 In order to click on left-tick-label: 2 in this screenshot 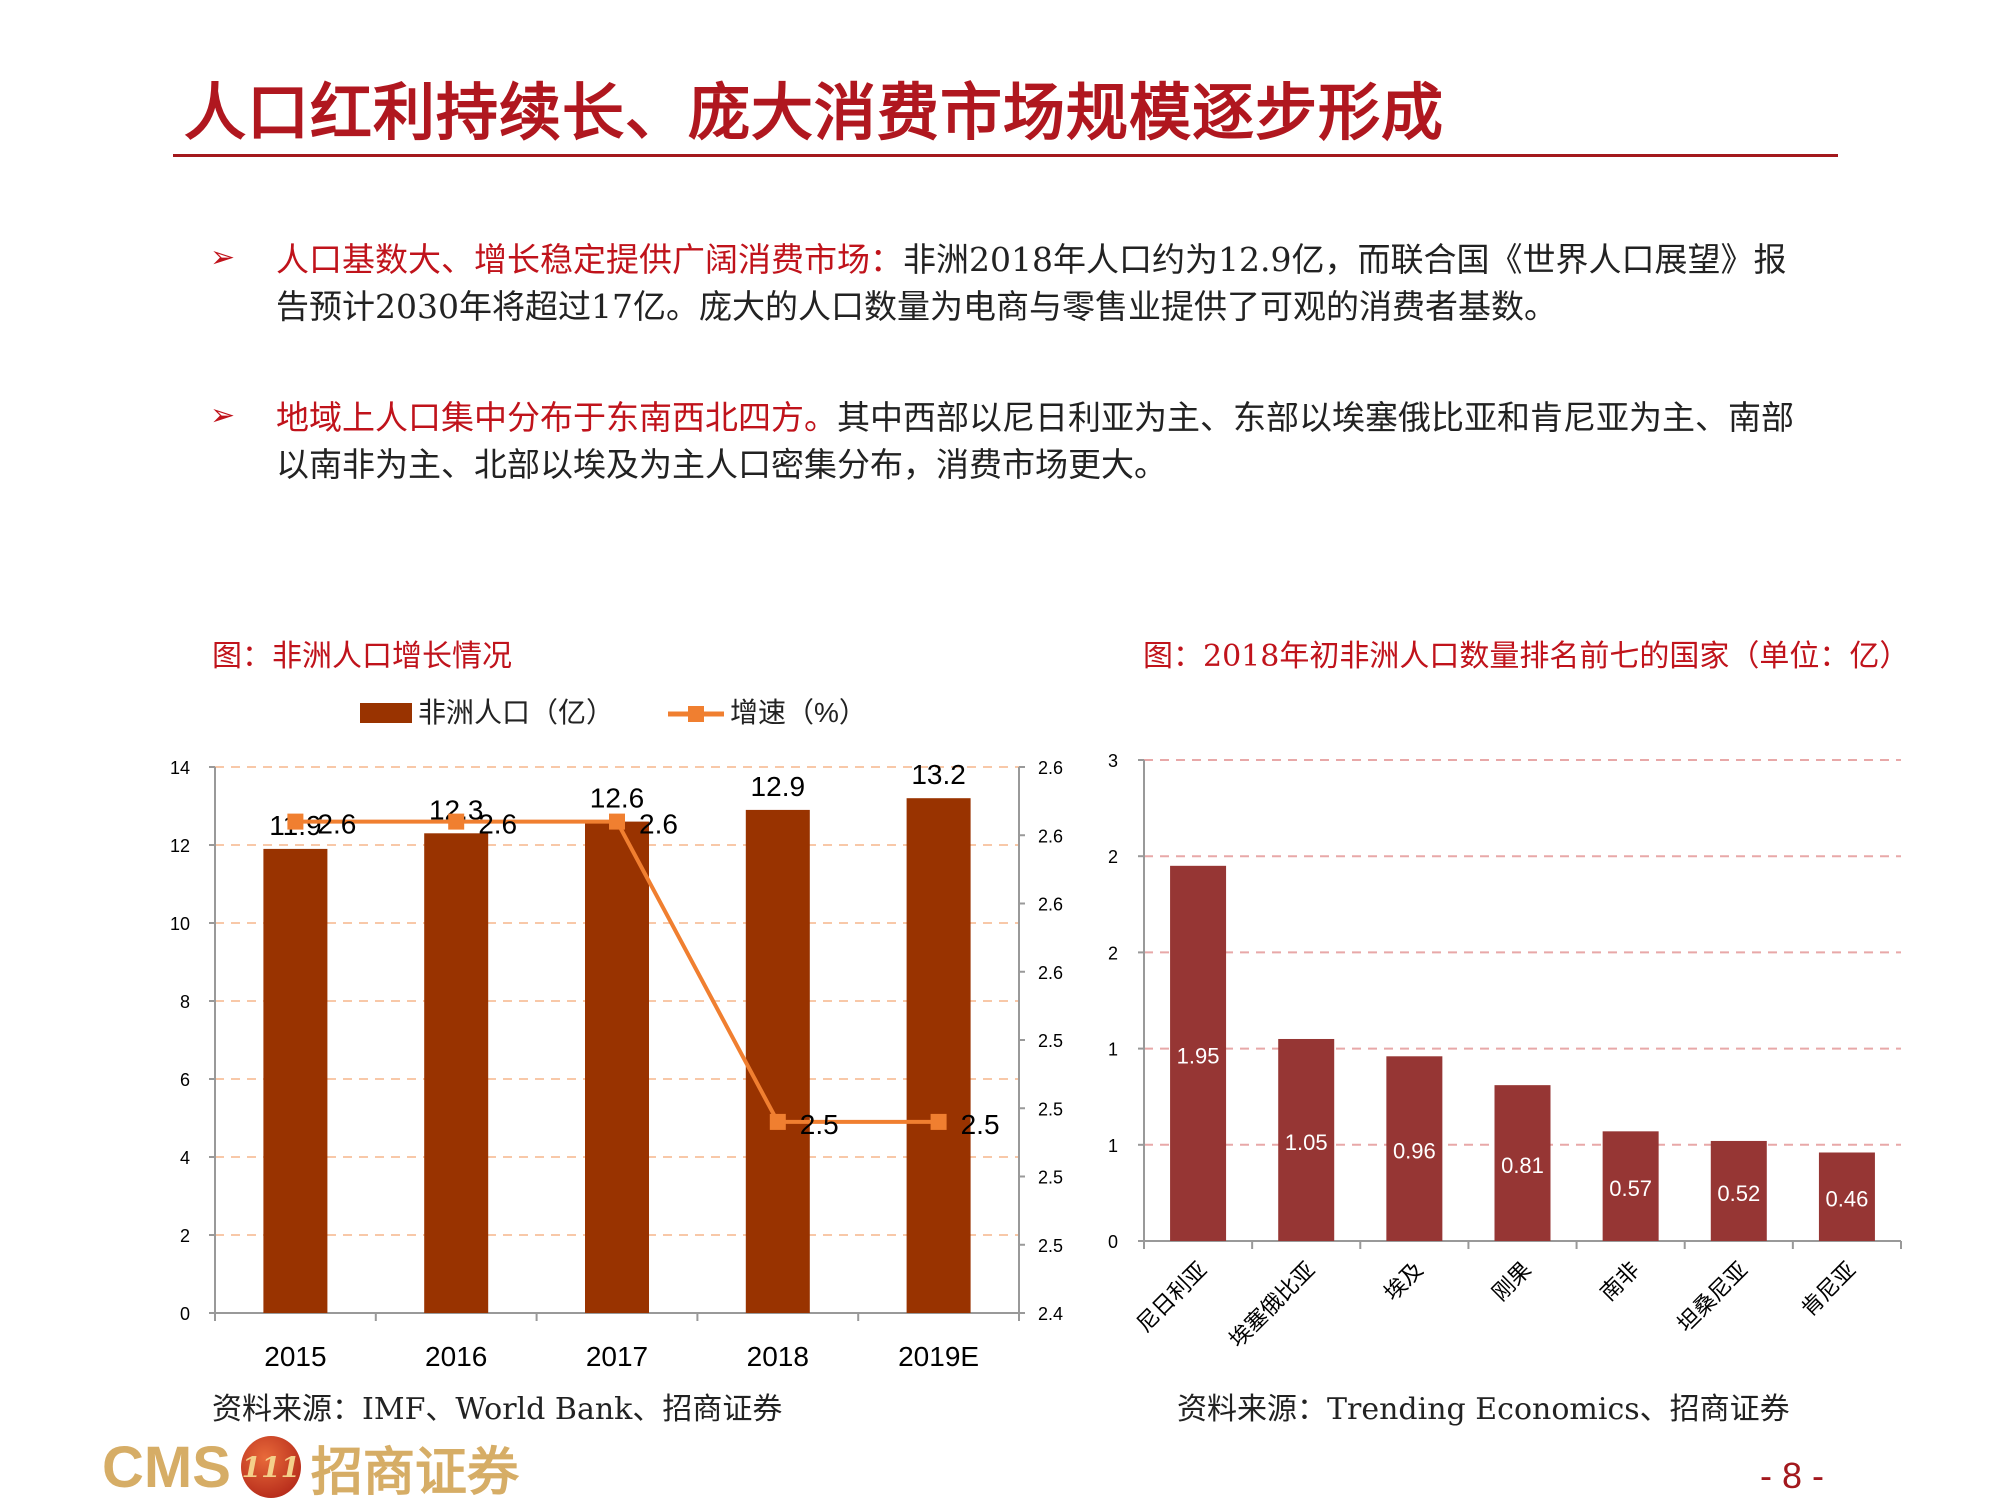, I will do `click(185, 1236)`.